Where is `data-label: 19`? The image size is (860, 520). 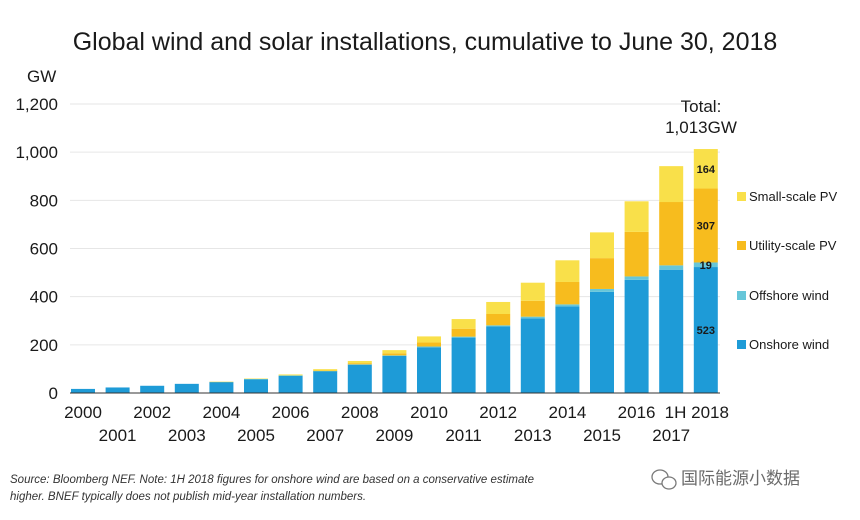 data-label: 19 is located at coordinates (706, 266).